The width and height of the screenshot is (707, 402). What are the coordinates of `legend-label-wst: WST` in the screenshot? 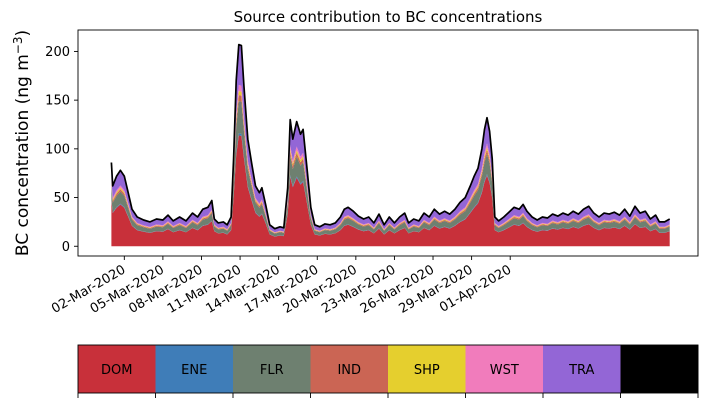 It's located at (504, 370).